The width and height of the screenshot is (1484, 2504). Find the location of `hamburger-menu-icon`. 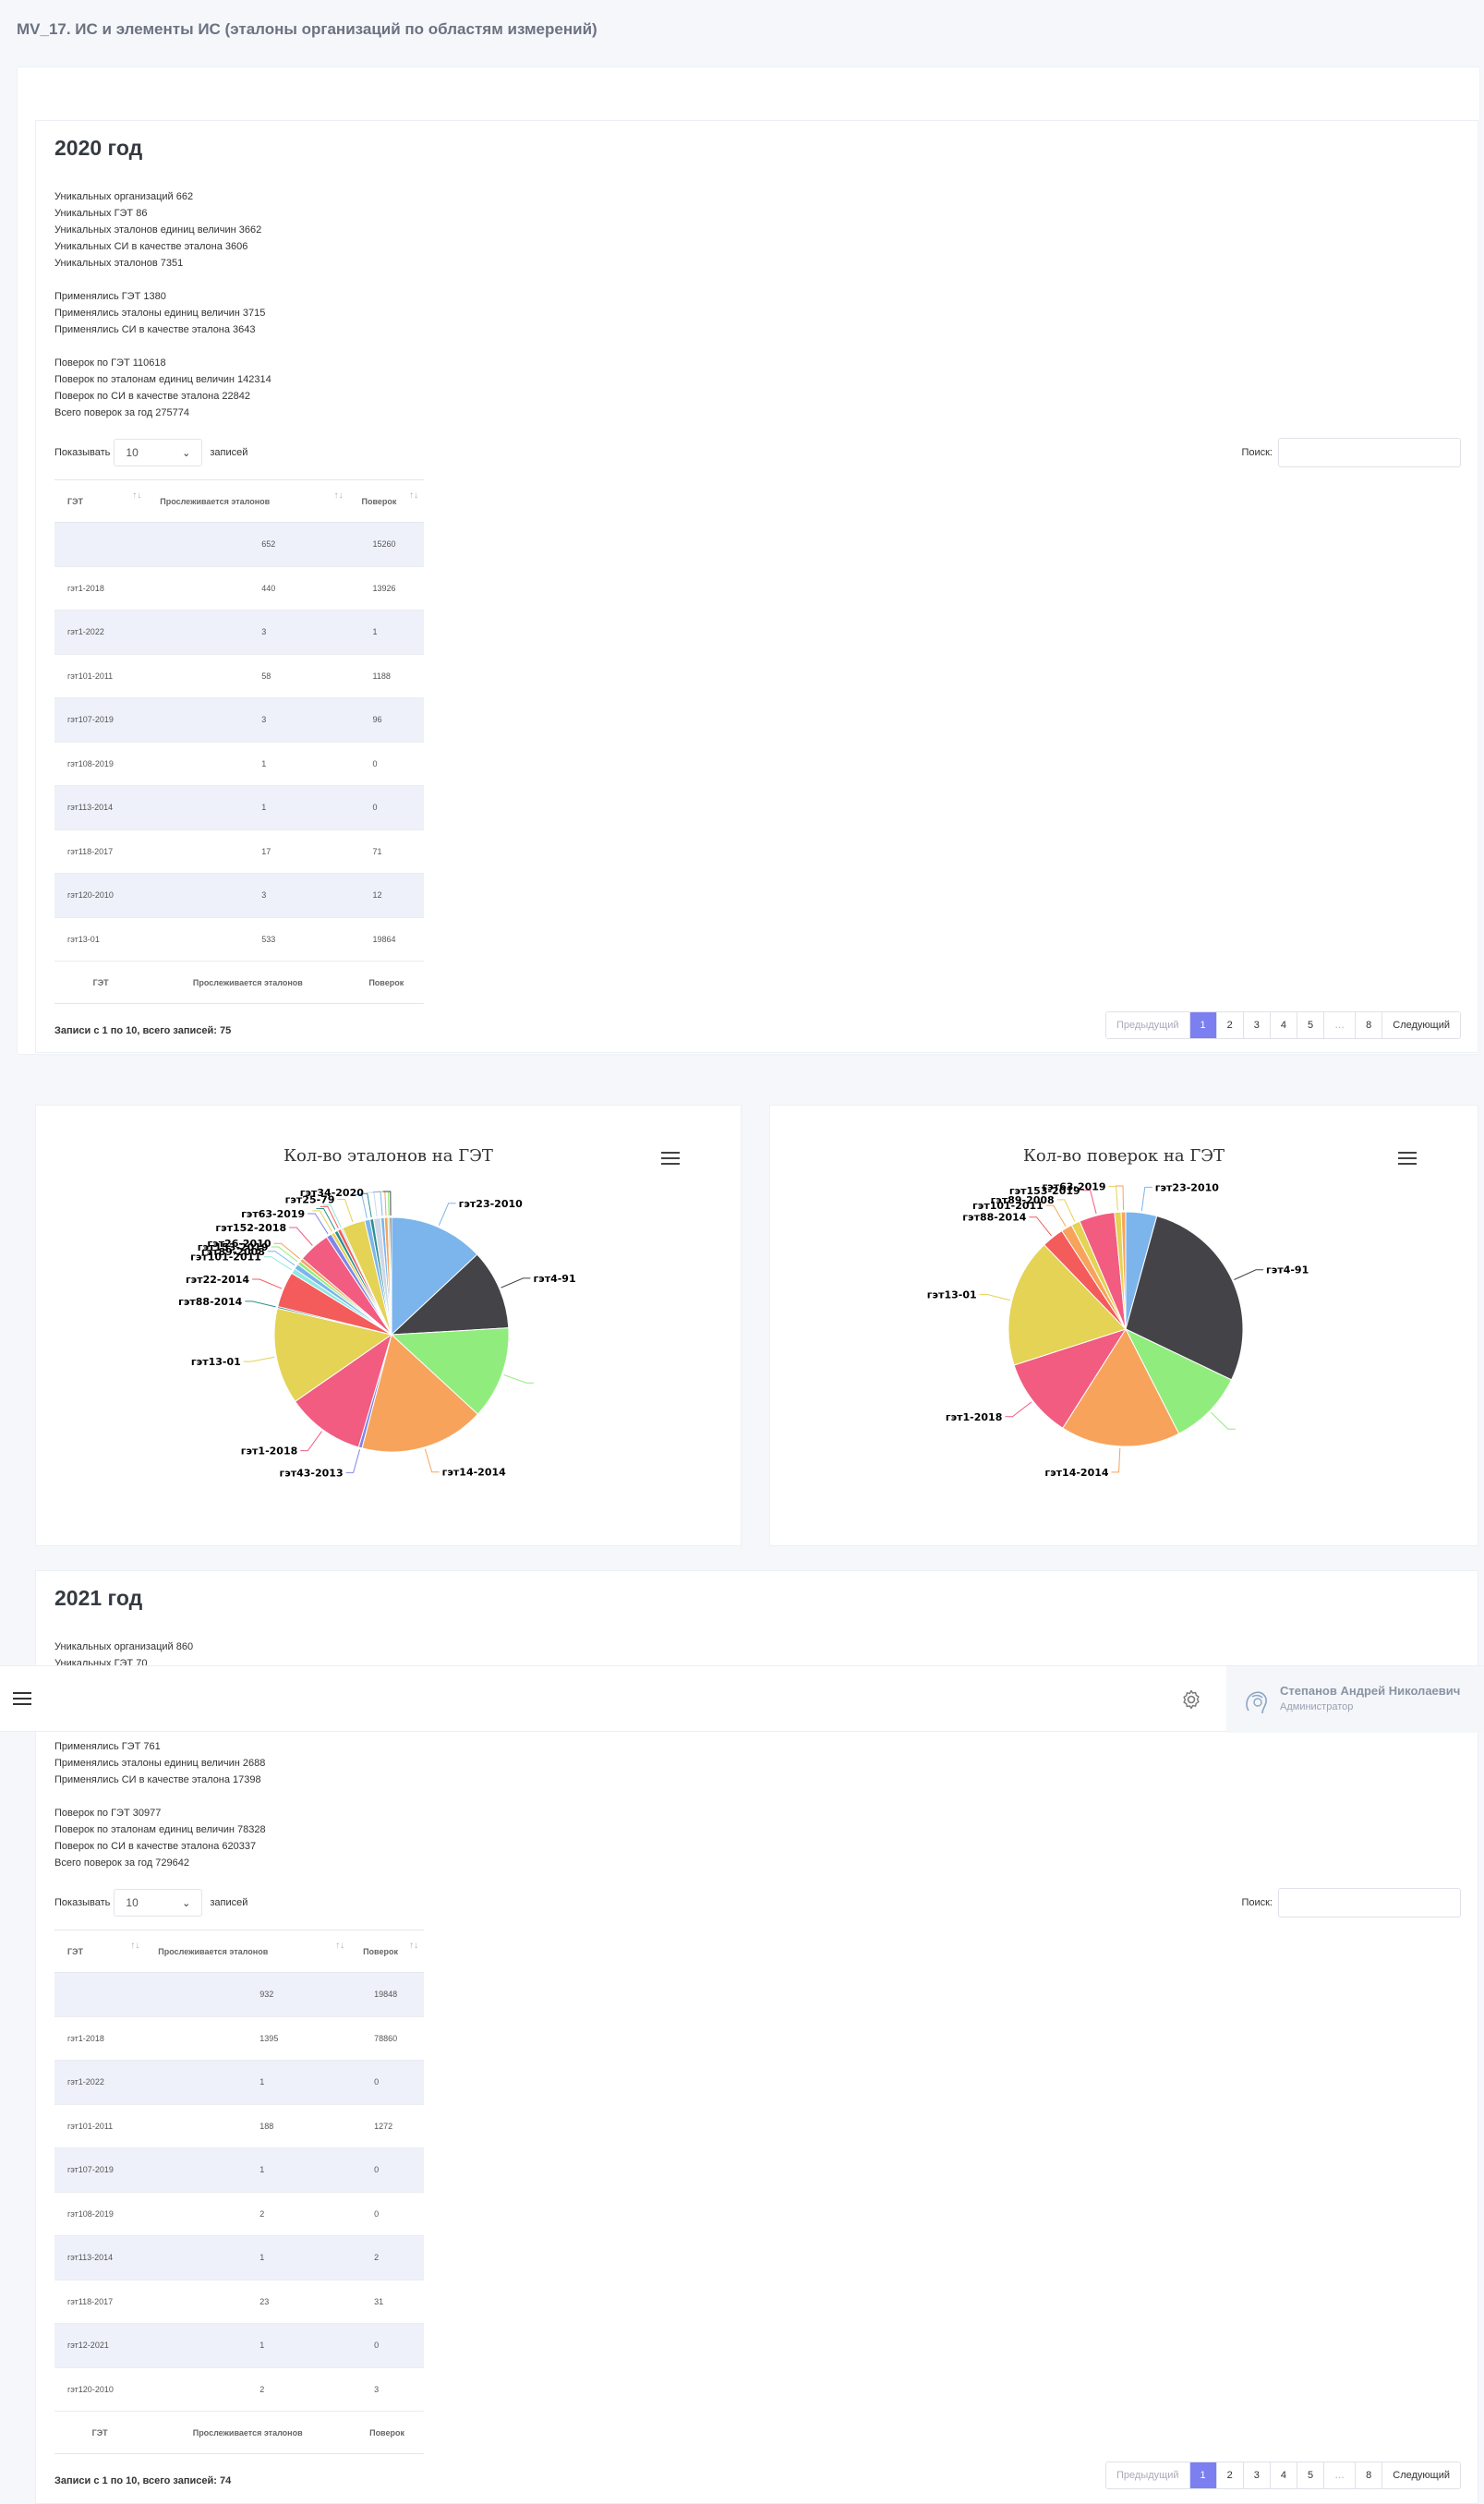

hamburger-menu-icon is located at coordinates (22, 1698).